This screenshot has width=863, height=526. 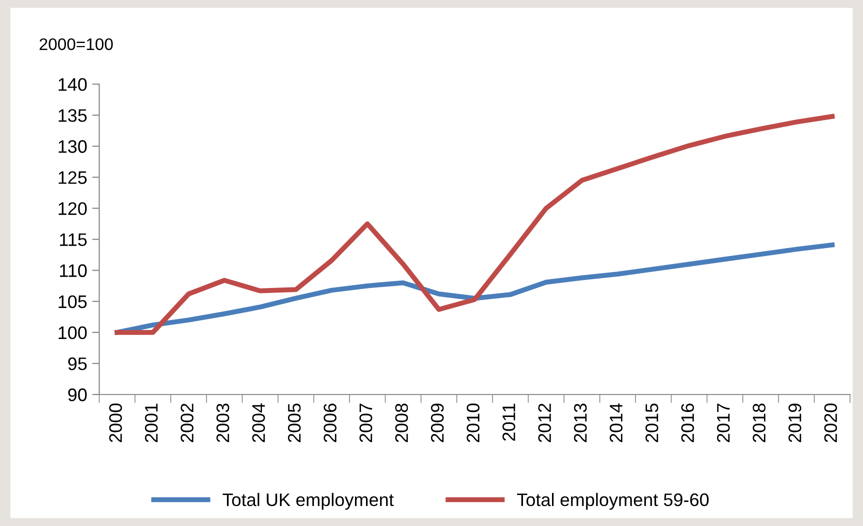 What do you see at coordinates (580, 423) in the screenshot?
I see `x-tick-label: 2013` at bounding box center [580, 423].